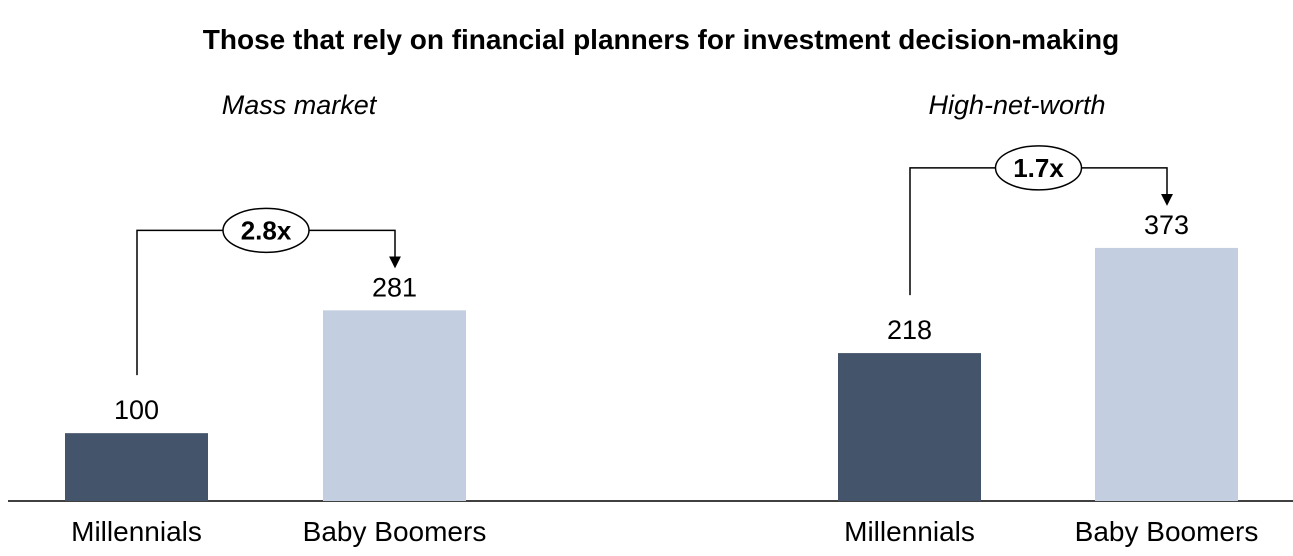  I want to click on data-label: 281, so click(394, 287).